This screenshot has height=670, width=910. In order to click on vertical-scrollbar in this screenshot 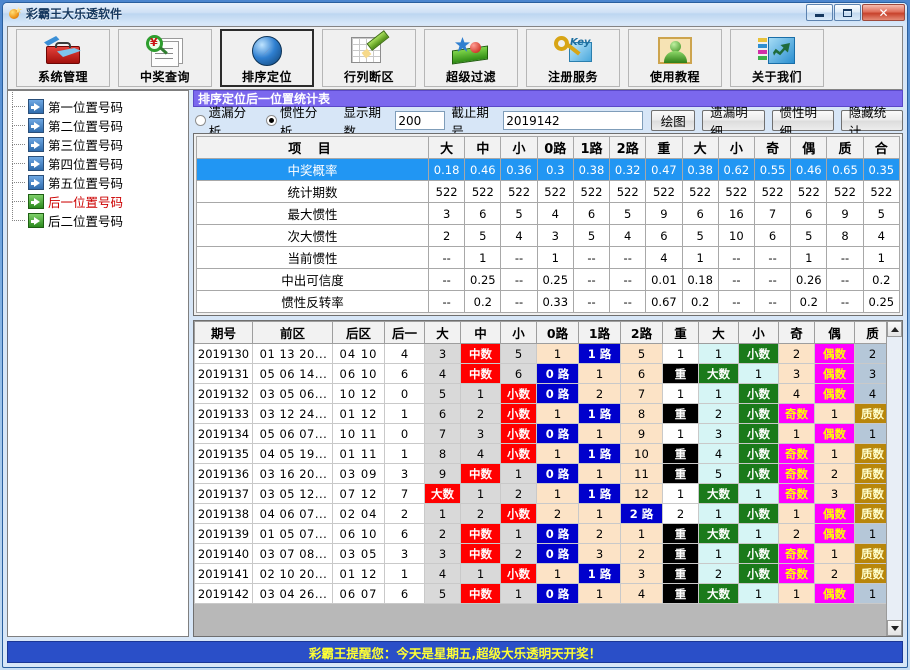, I will do `click(894, 478)`.